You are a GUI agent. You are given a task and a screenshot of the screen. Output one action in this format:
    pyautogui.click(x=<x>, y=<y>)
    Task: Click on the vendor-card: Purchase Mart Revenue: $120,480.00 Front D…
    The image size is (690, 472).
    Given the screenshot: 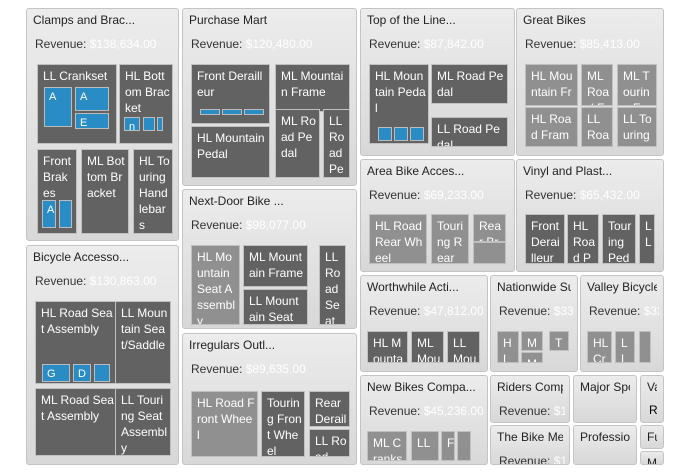 What is the action you would take?
    pyautogui.click(x=269, y=97)
    